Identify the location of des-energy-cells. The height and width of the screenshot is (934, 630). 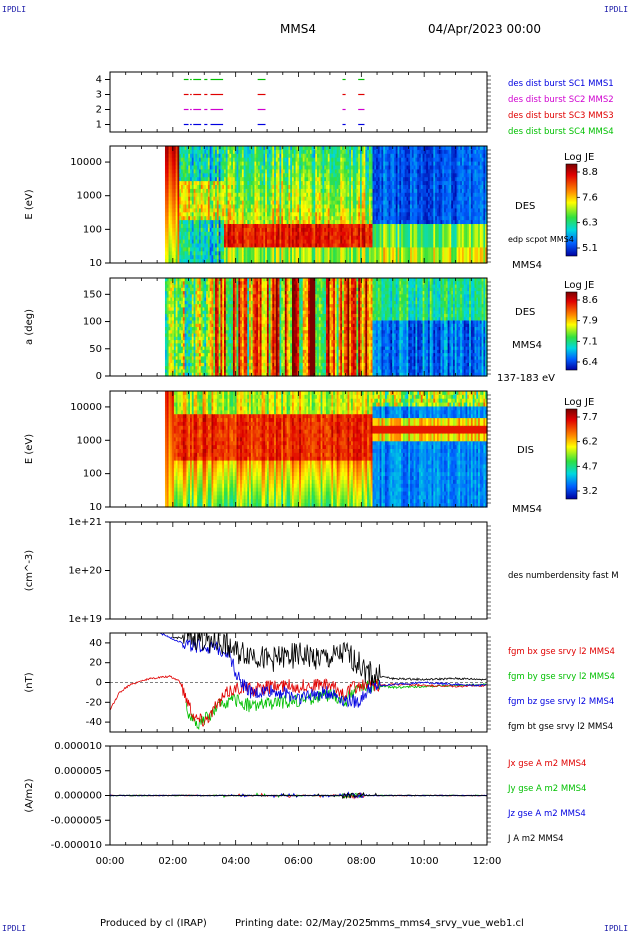
(326, 205).